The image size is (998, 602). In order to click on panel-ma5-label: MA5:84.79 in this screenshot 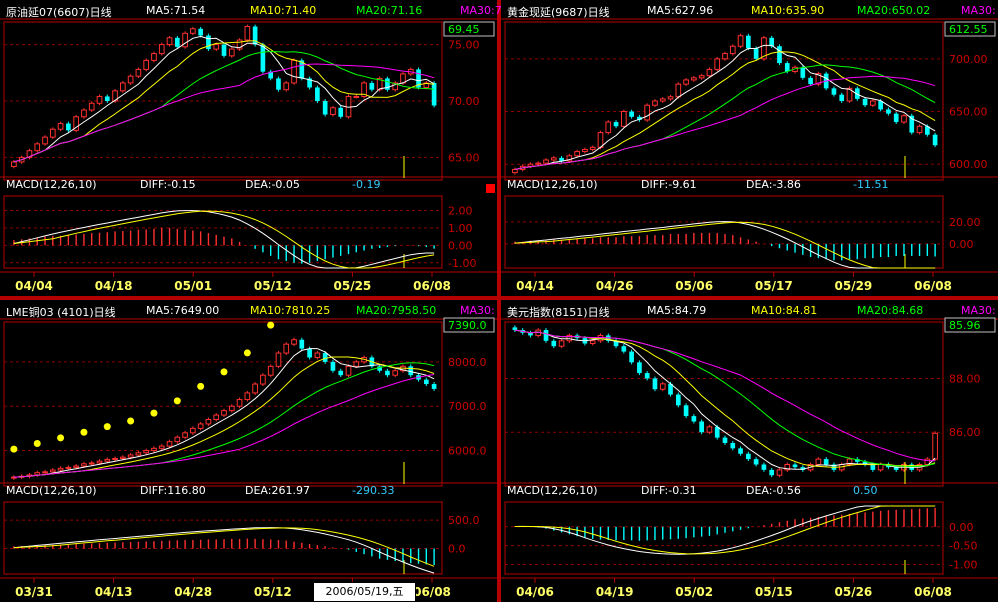, I will do `click(677, 310)`.